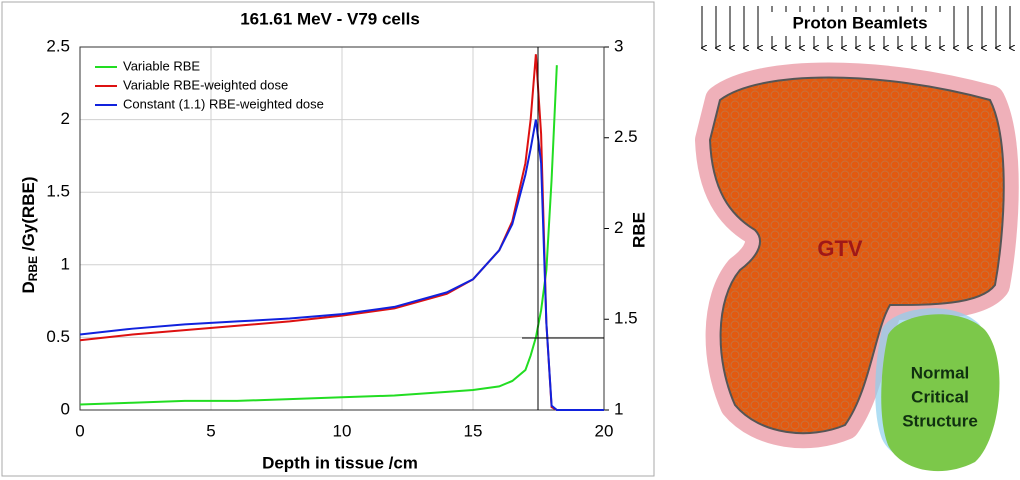  Describe the element at coordinates (210, 430) in the screenshot. I see `x-tick-label: 5` at that location.